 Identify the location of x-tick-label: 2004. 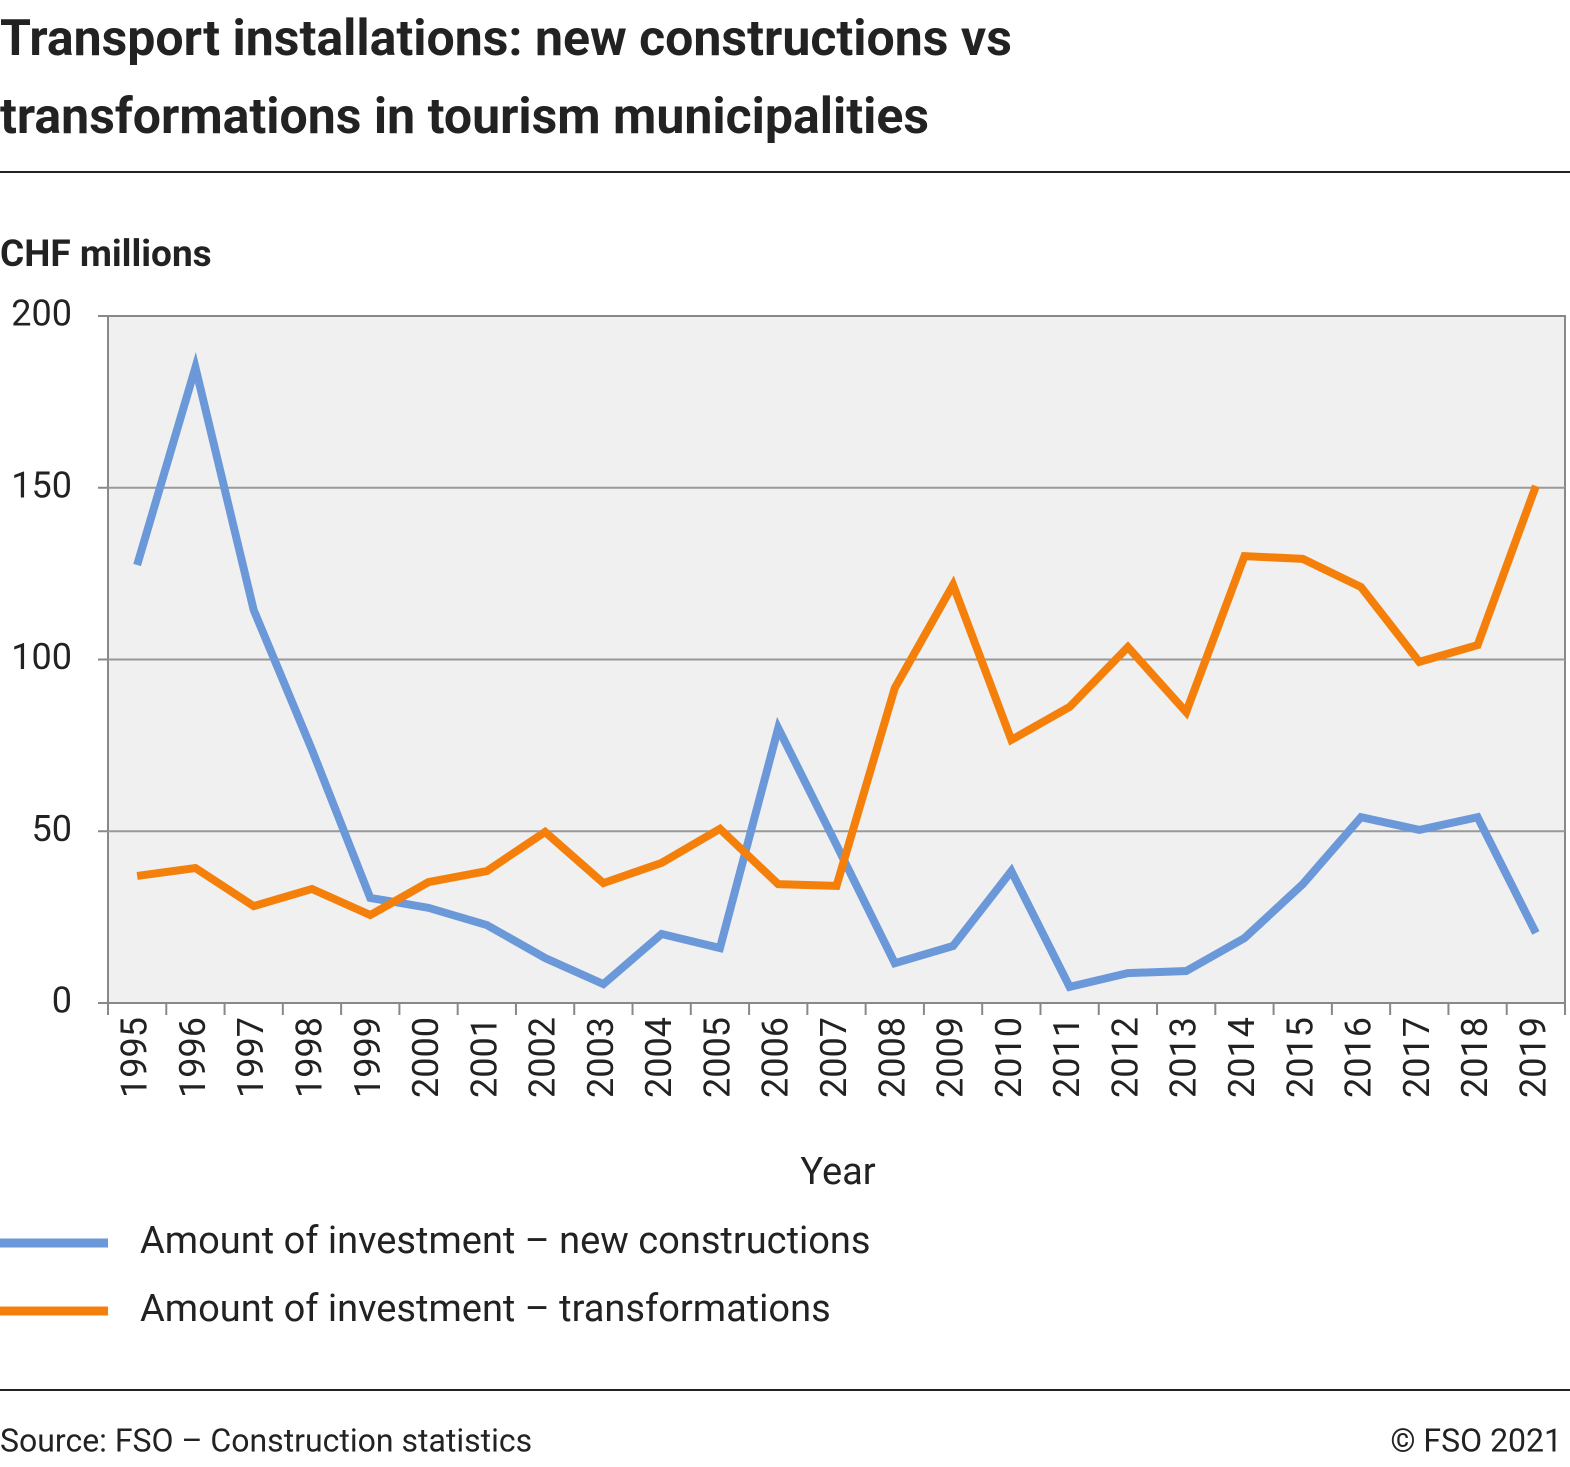
(659, 1057).